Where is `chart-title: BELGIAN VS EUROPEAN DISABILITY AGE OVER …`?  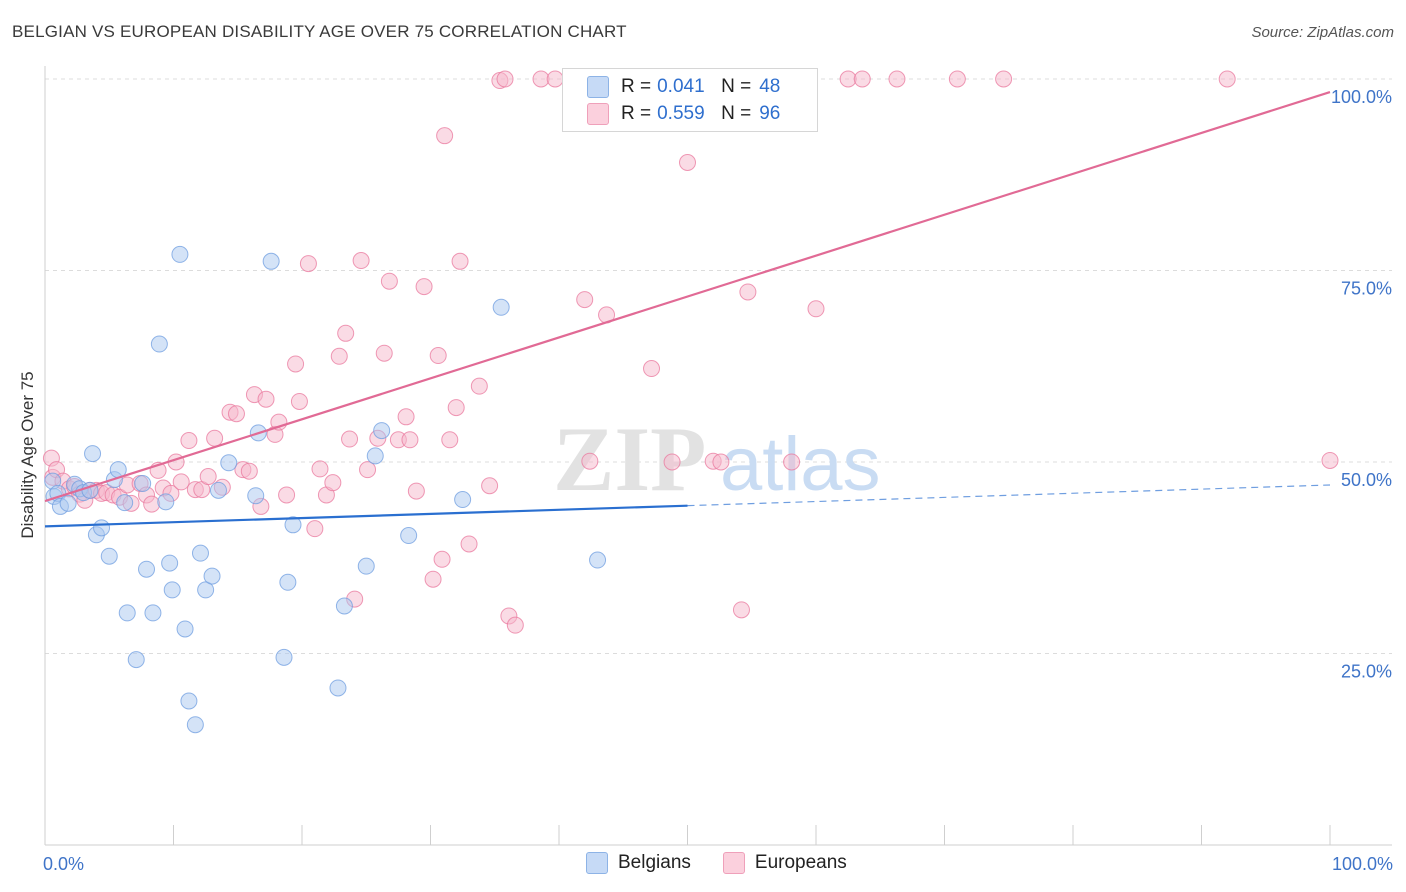 chart-title: BELGIAN VS EUROPEAN DISABILITY AGE OVER … is located at coordinates (319, 31).